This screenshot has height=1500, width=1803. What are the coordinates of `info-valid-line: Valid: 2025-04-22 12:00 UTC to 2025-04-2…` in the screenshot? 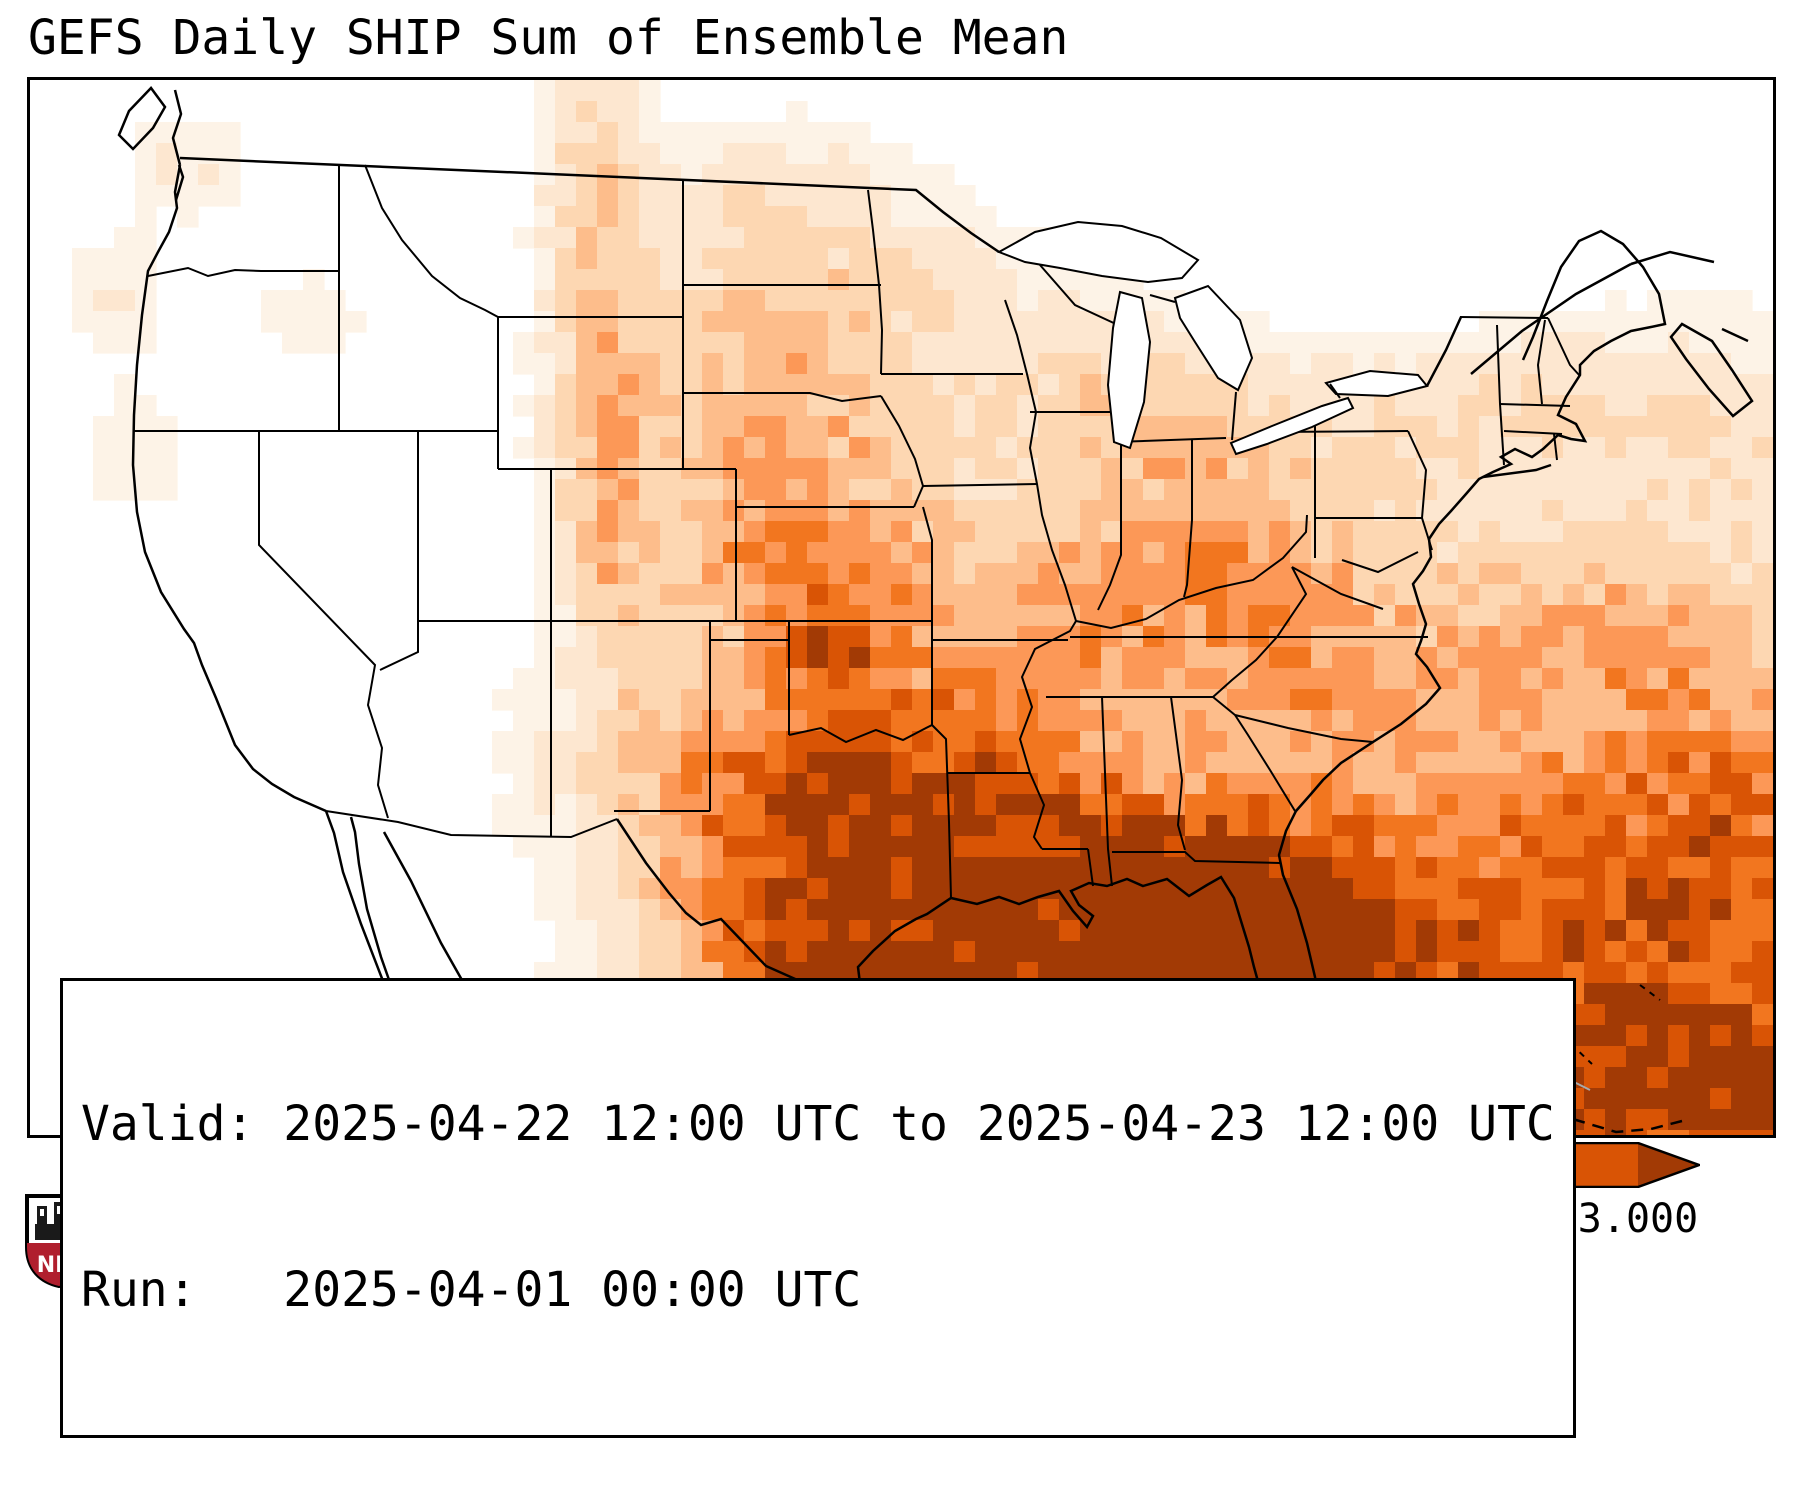 It's located at (818, 1124).